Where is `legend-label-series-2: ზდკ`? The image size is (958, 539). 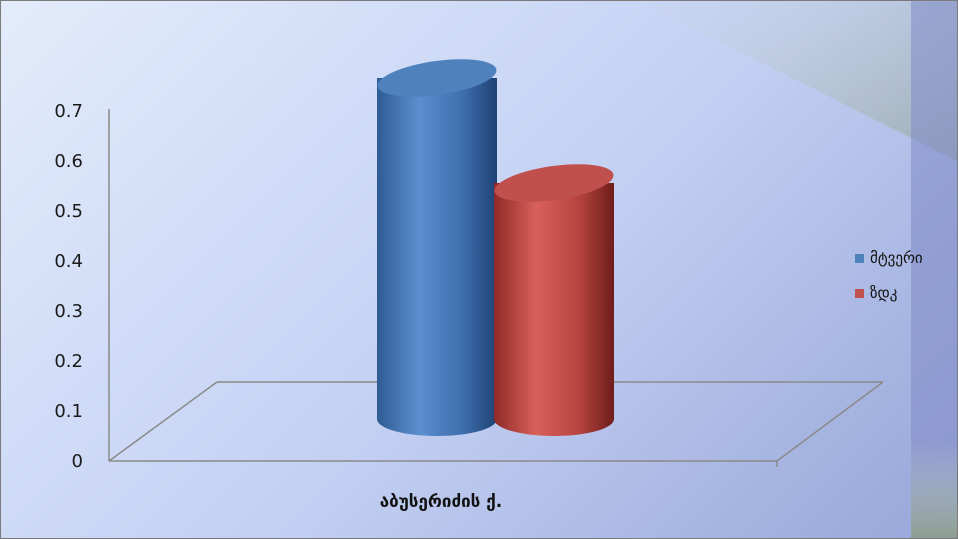
legend-label-series-2: ზდკ is located at coordinates (883, 293).